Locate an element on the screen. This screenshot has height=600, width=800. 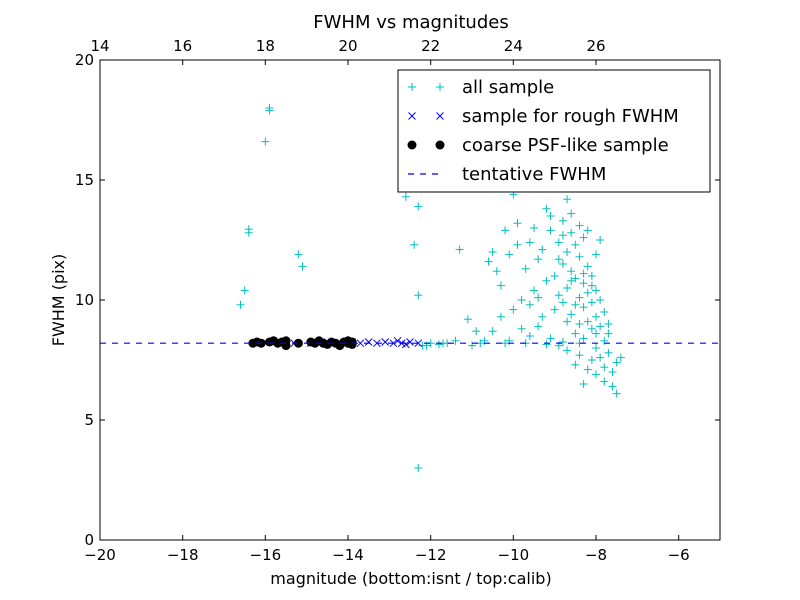
legend-item: tentative FWHM is located at coordinates (507, 174).